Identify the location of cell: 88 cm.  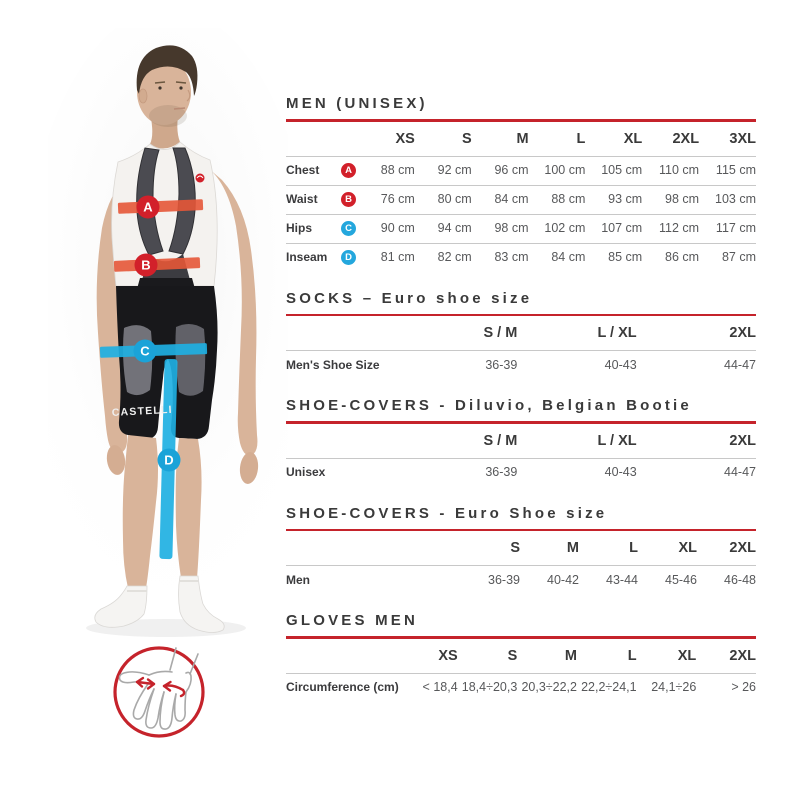
(557, 199).